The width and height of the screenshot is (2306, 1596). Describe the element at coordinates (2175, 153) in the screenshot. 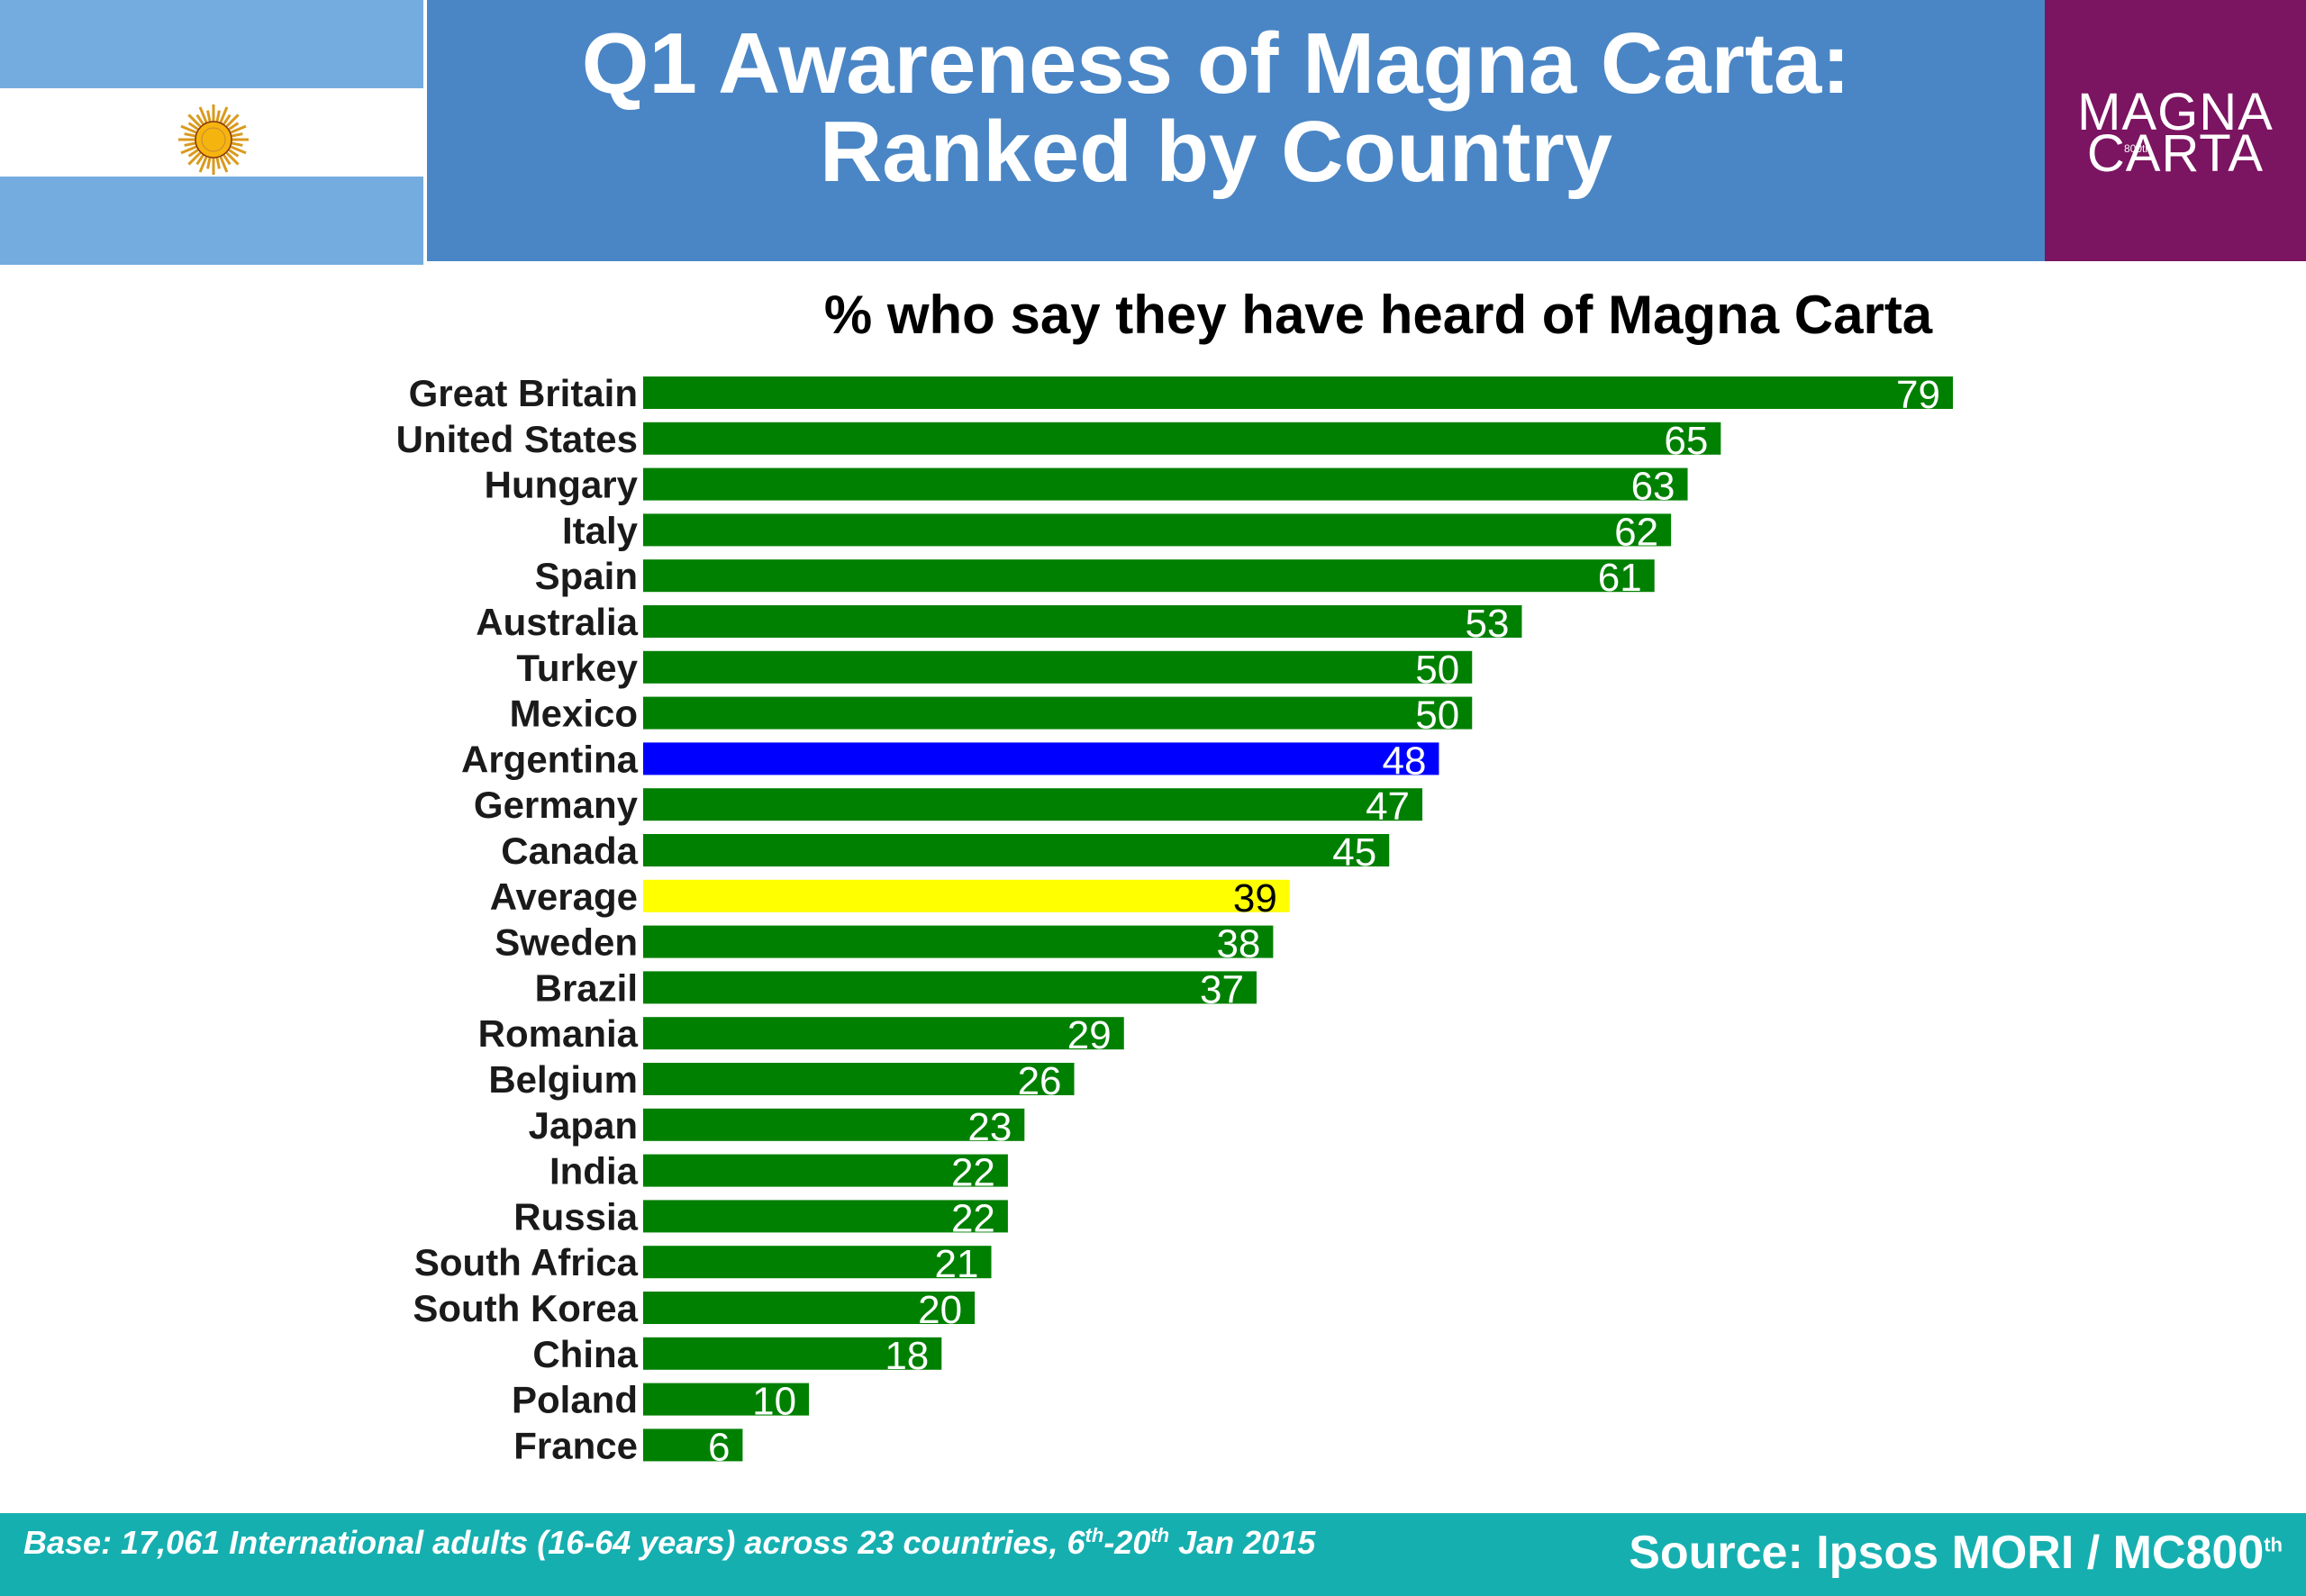

I see `logo-line-2: CARTA` at that location.